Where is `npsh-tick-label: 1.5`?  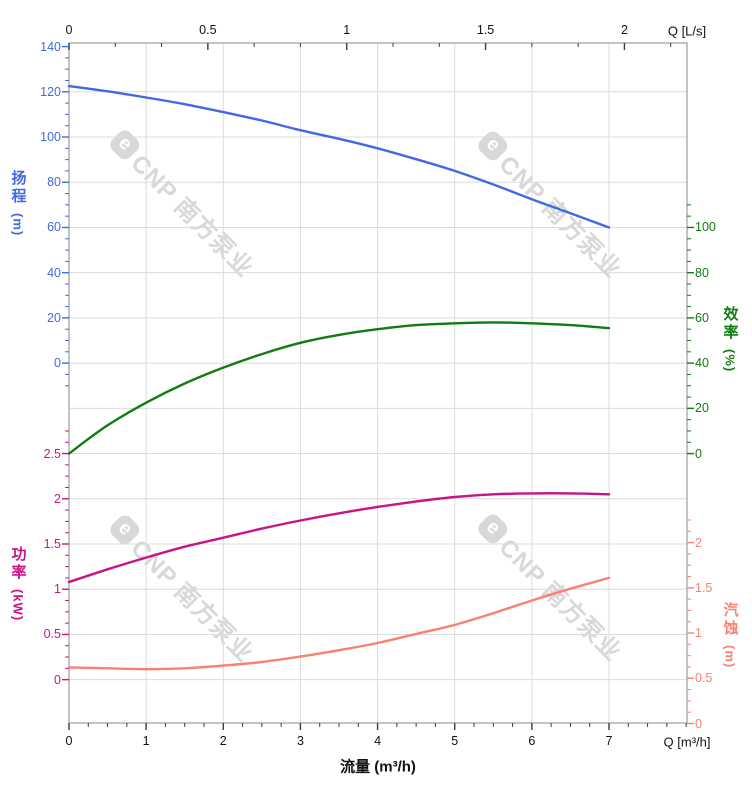
npsh-tick-label: 1.5 is located at coordinates (704, 587).